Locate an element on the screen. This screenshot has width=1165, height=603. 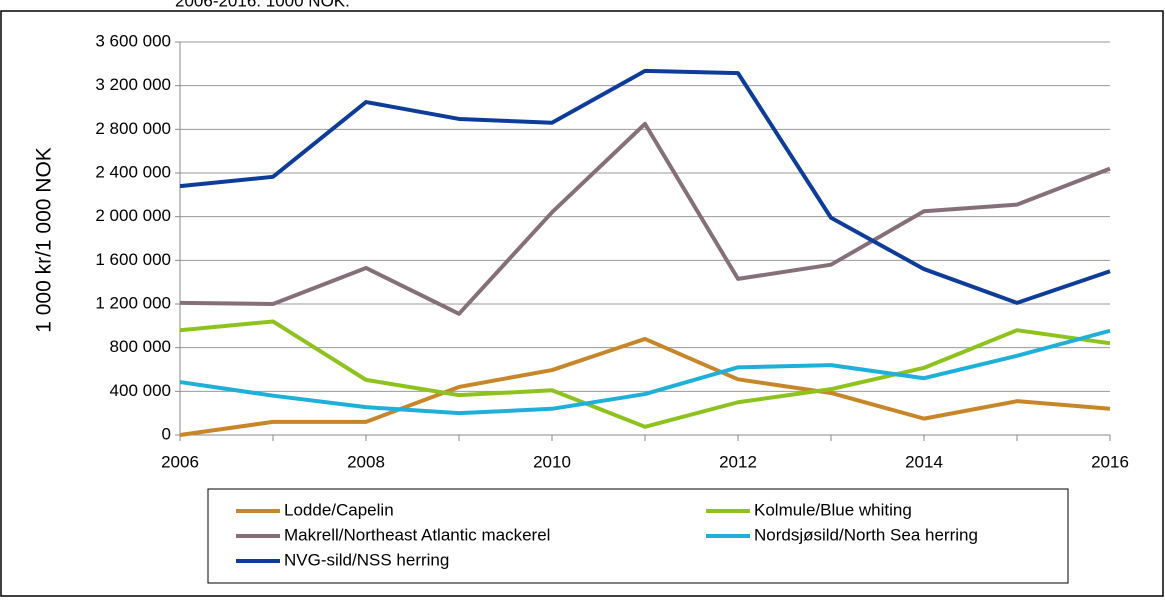
legend-label: Nordsjøsild/North Sea herring is located at coordinates (866, 534).